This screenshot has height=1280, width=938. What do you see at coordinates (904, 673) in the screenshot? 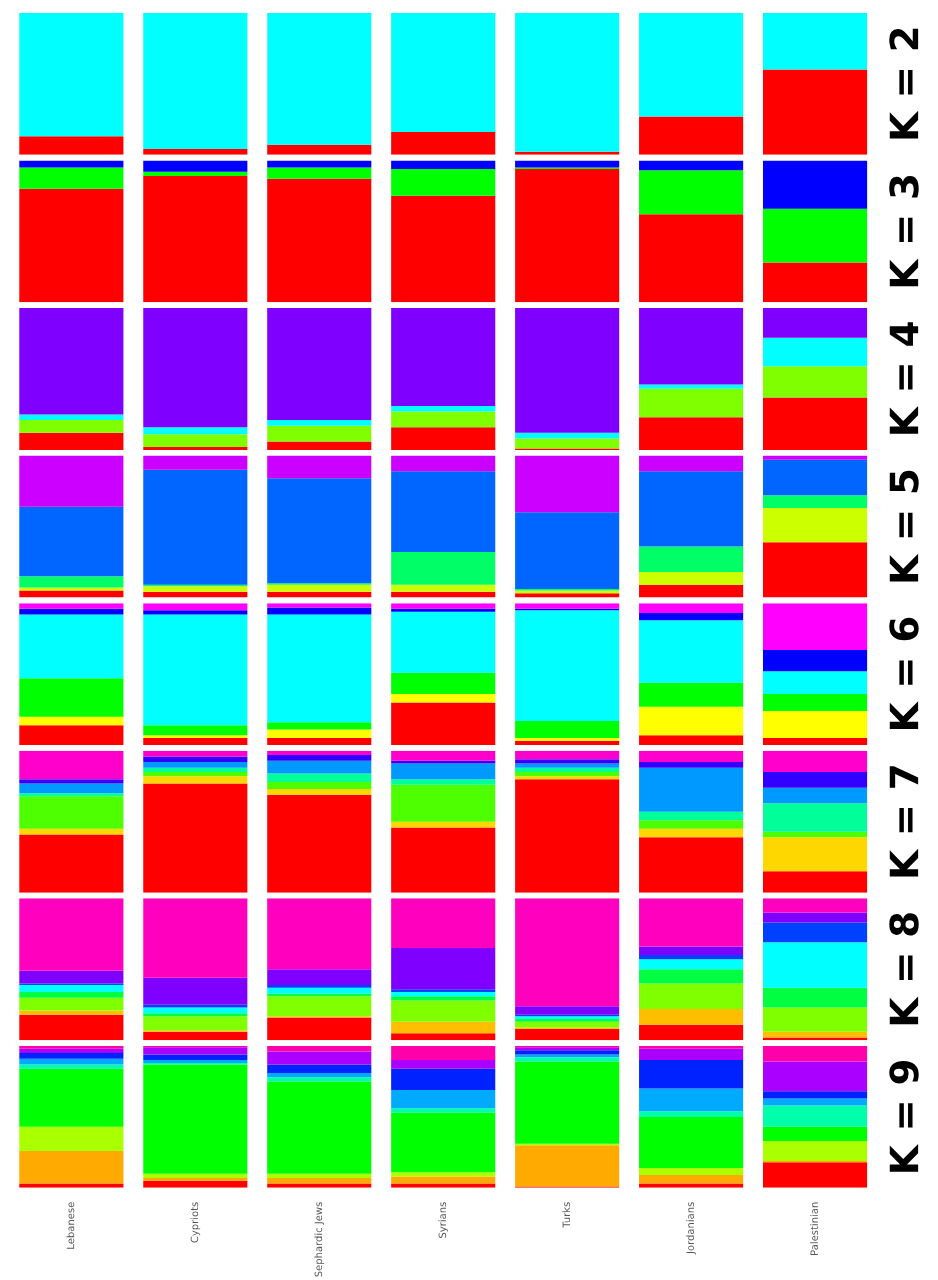
I see `text: K = 6` at bounding box center [904, 673].